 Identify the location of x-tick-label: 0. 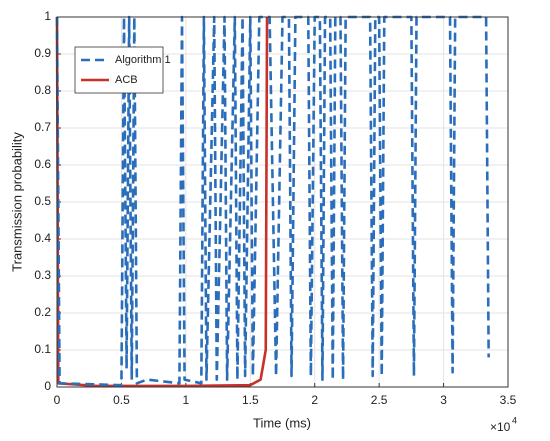
(57, 400).